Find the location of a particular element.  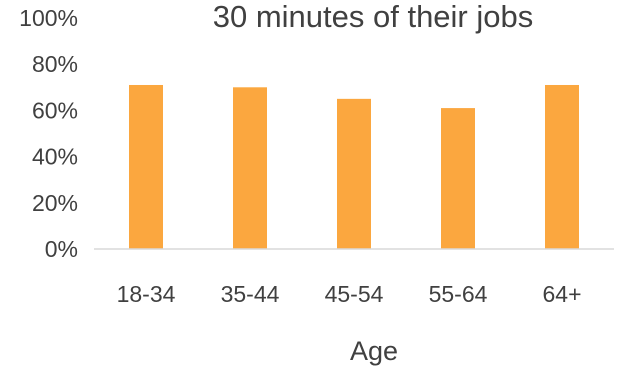

x-tick-label: 55-64 is located at coordinates (458, 294).